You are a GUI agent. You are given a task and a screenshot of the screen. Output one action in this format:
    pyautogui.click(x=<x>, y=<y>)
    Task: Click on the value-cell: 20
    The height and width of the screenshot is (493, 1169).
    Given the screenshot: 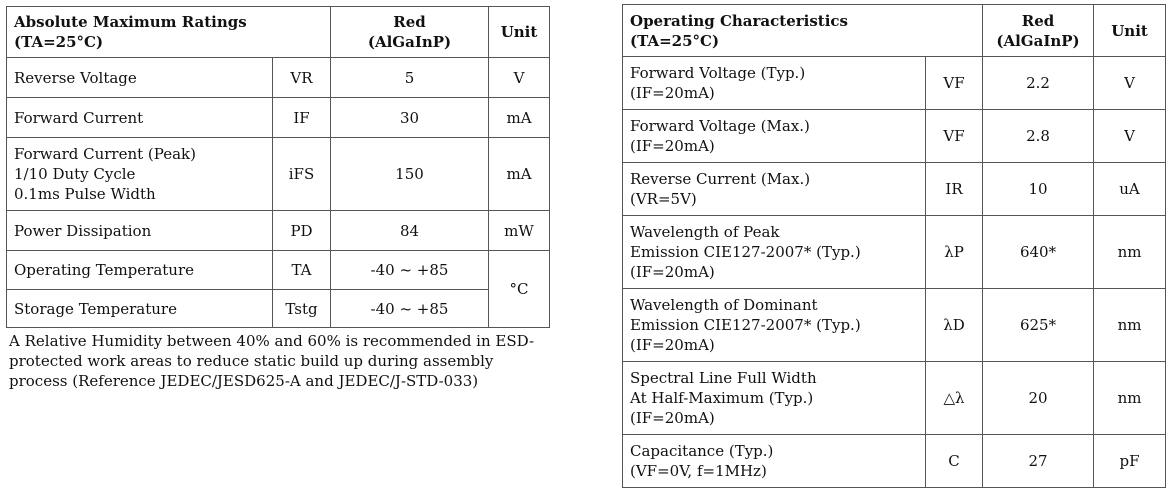 What is the action you would take?
    pyautogui.click(x=1038, y=398)
    